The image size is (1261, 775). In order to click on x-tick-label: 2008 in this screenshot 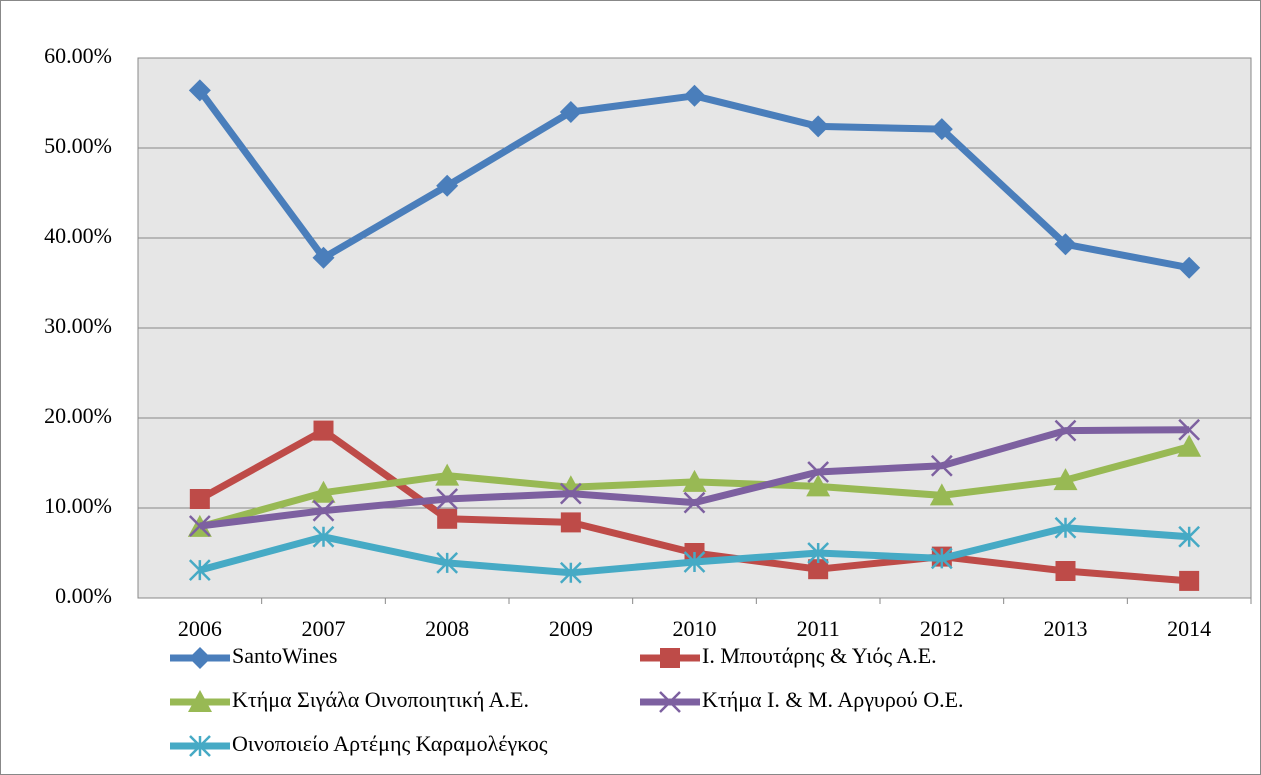, I will do `click(447, 628)`.